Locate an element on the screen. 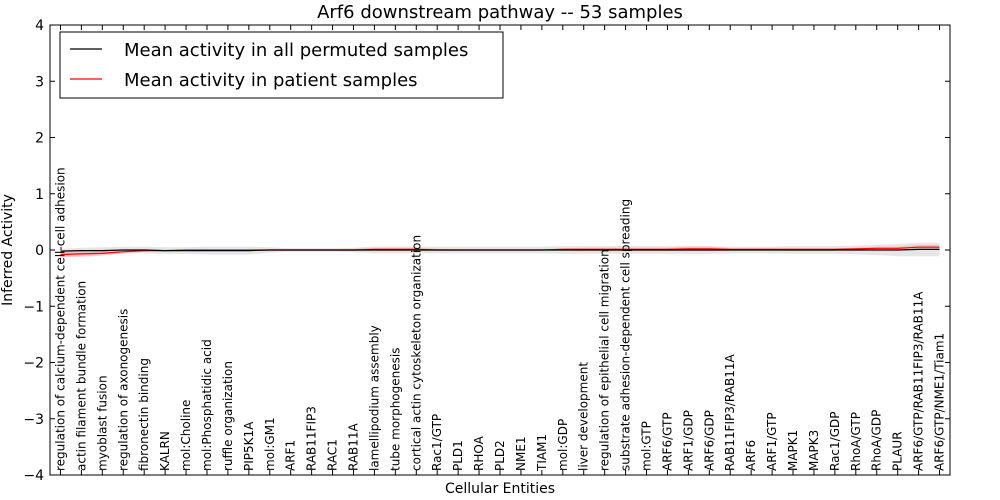  y-tick-label-8: 4 is located at coordinates (39, 26).